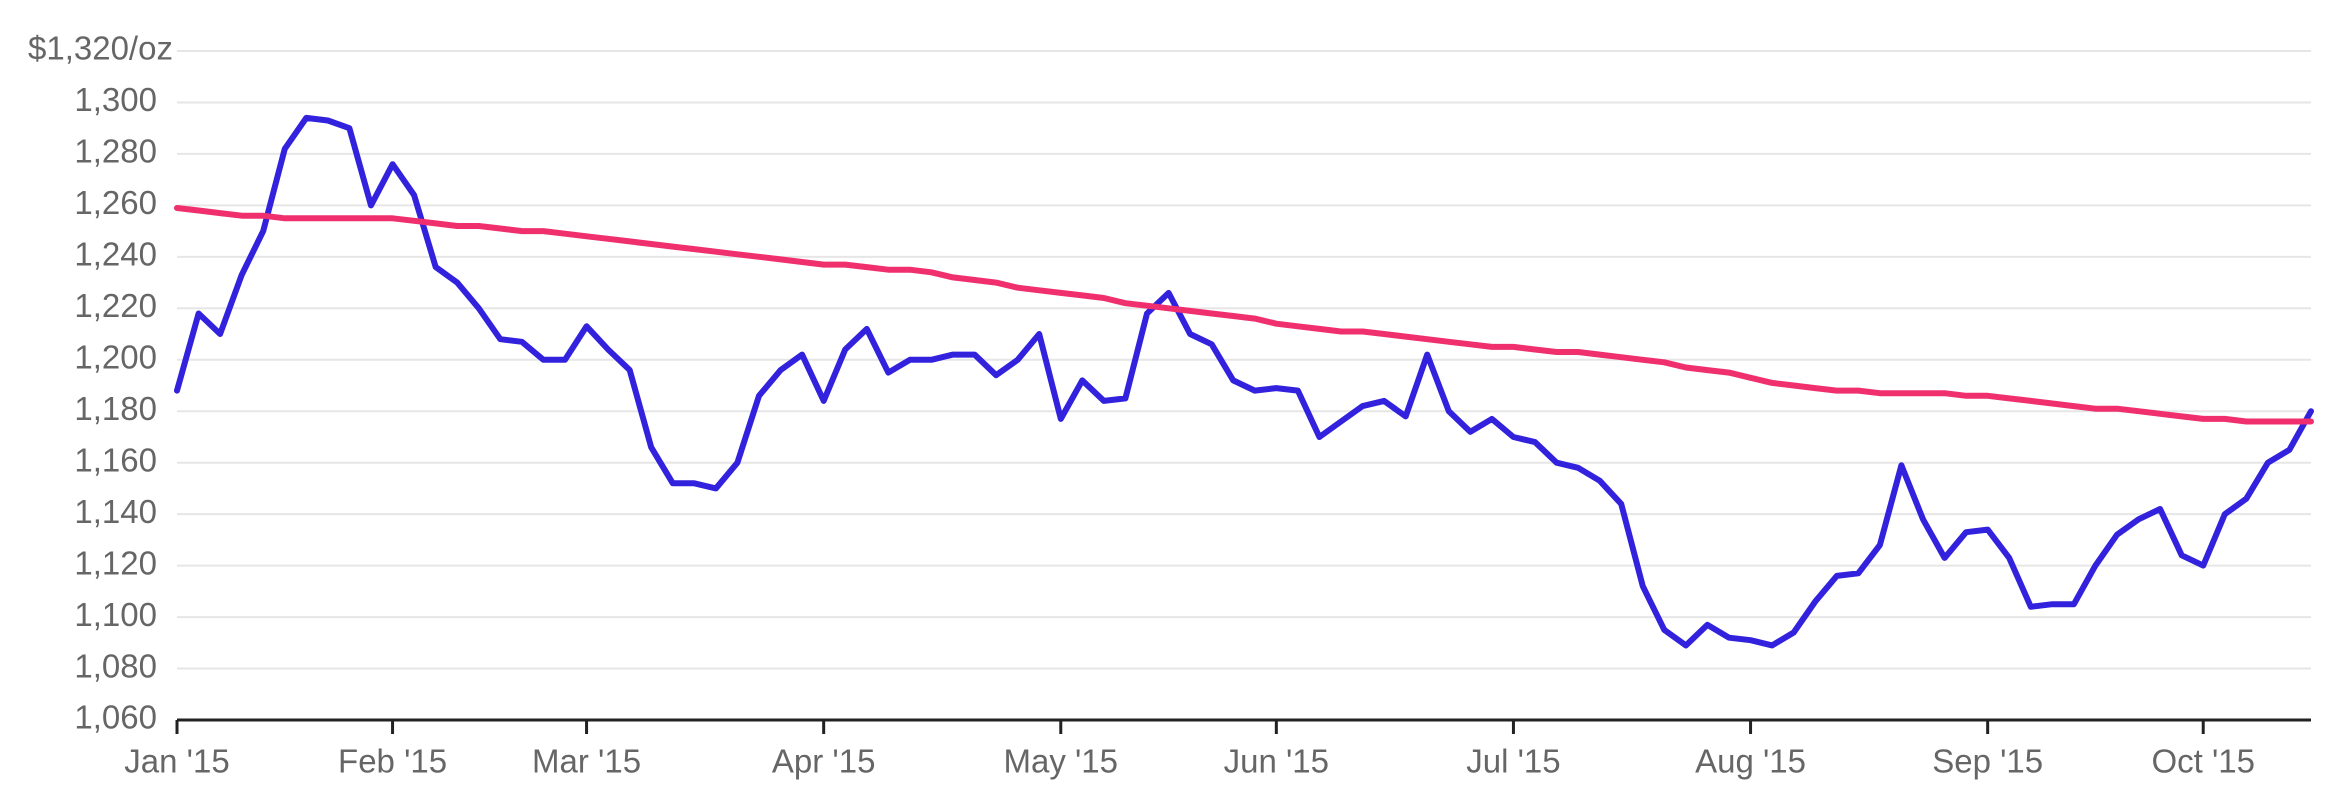 The width and height of the screenshot is (2346, 810). I want to click on x-tick-label: Feb '15, so click(392, 761).